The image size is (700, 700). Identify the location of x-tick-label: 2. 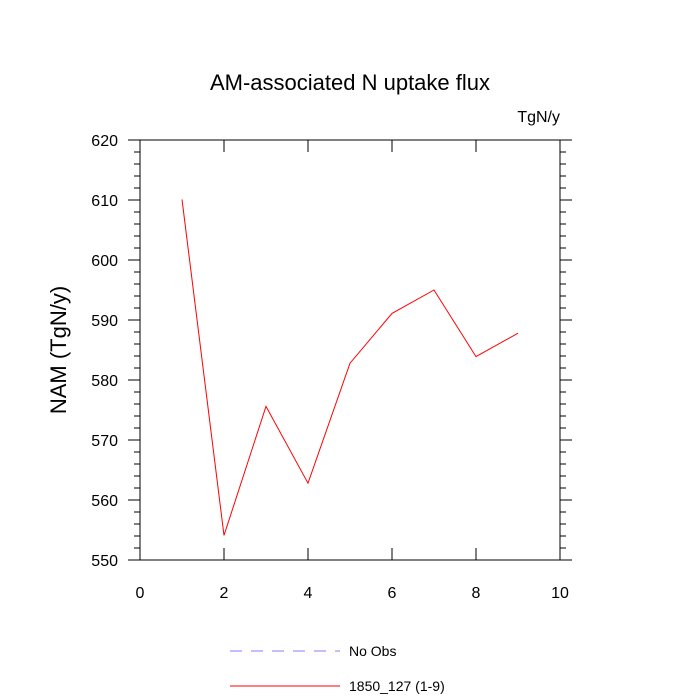
(224, 593).